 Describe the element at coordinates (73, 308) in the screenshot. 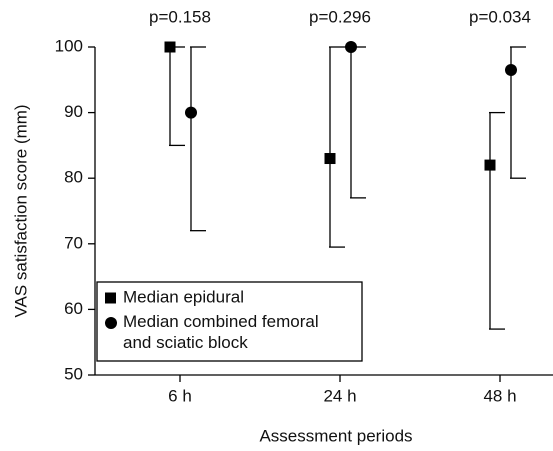

I see `y-tick-label: 60` at that location.